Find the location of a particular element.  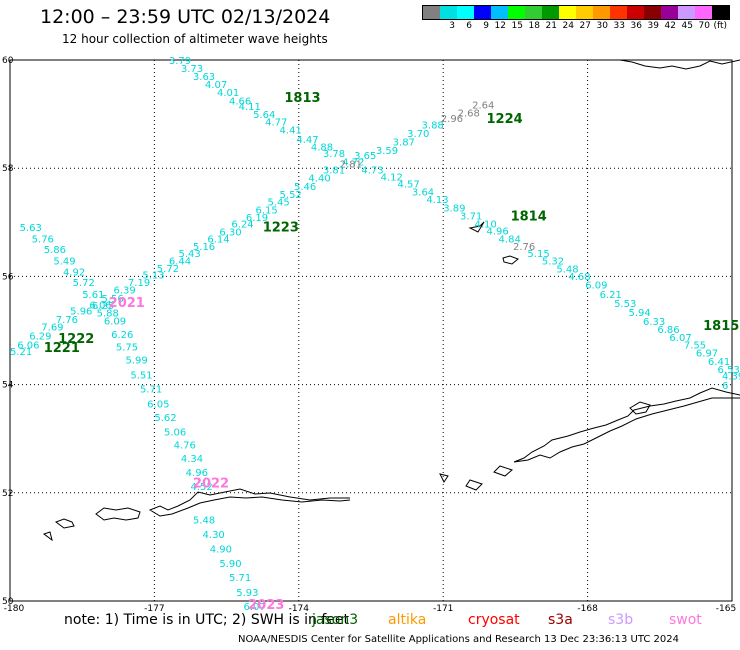

wave-height-reading: 3.79 is located at coordinates (180, 61).